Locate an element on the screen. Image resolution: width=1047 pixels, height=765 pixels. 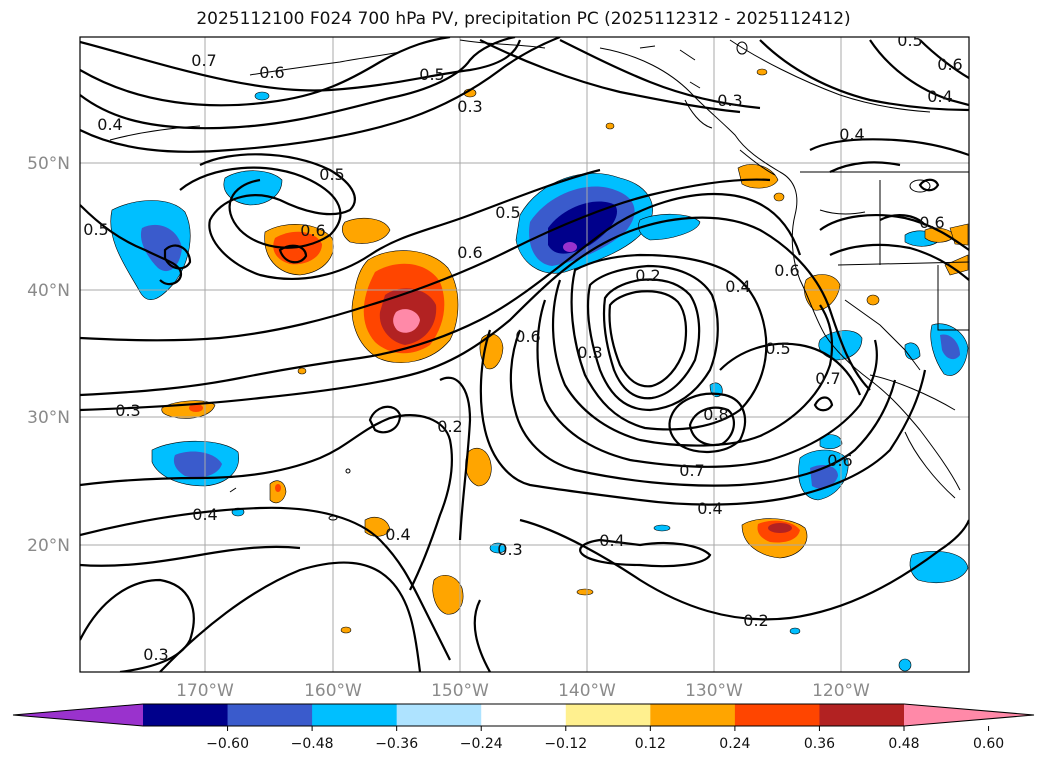
lat-label: 30°N is located at coordinates (48, 418).